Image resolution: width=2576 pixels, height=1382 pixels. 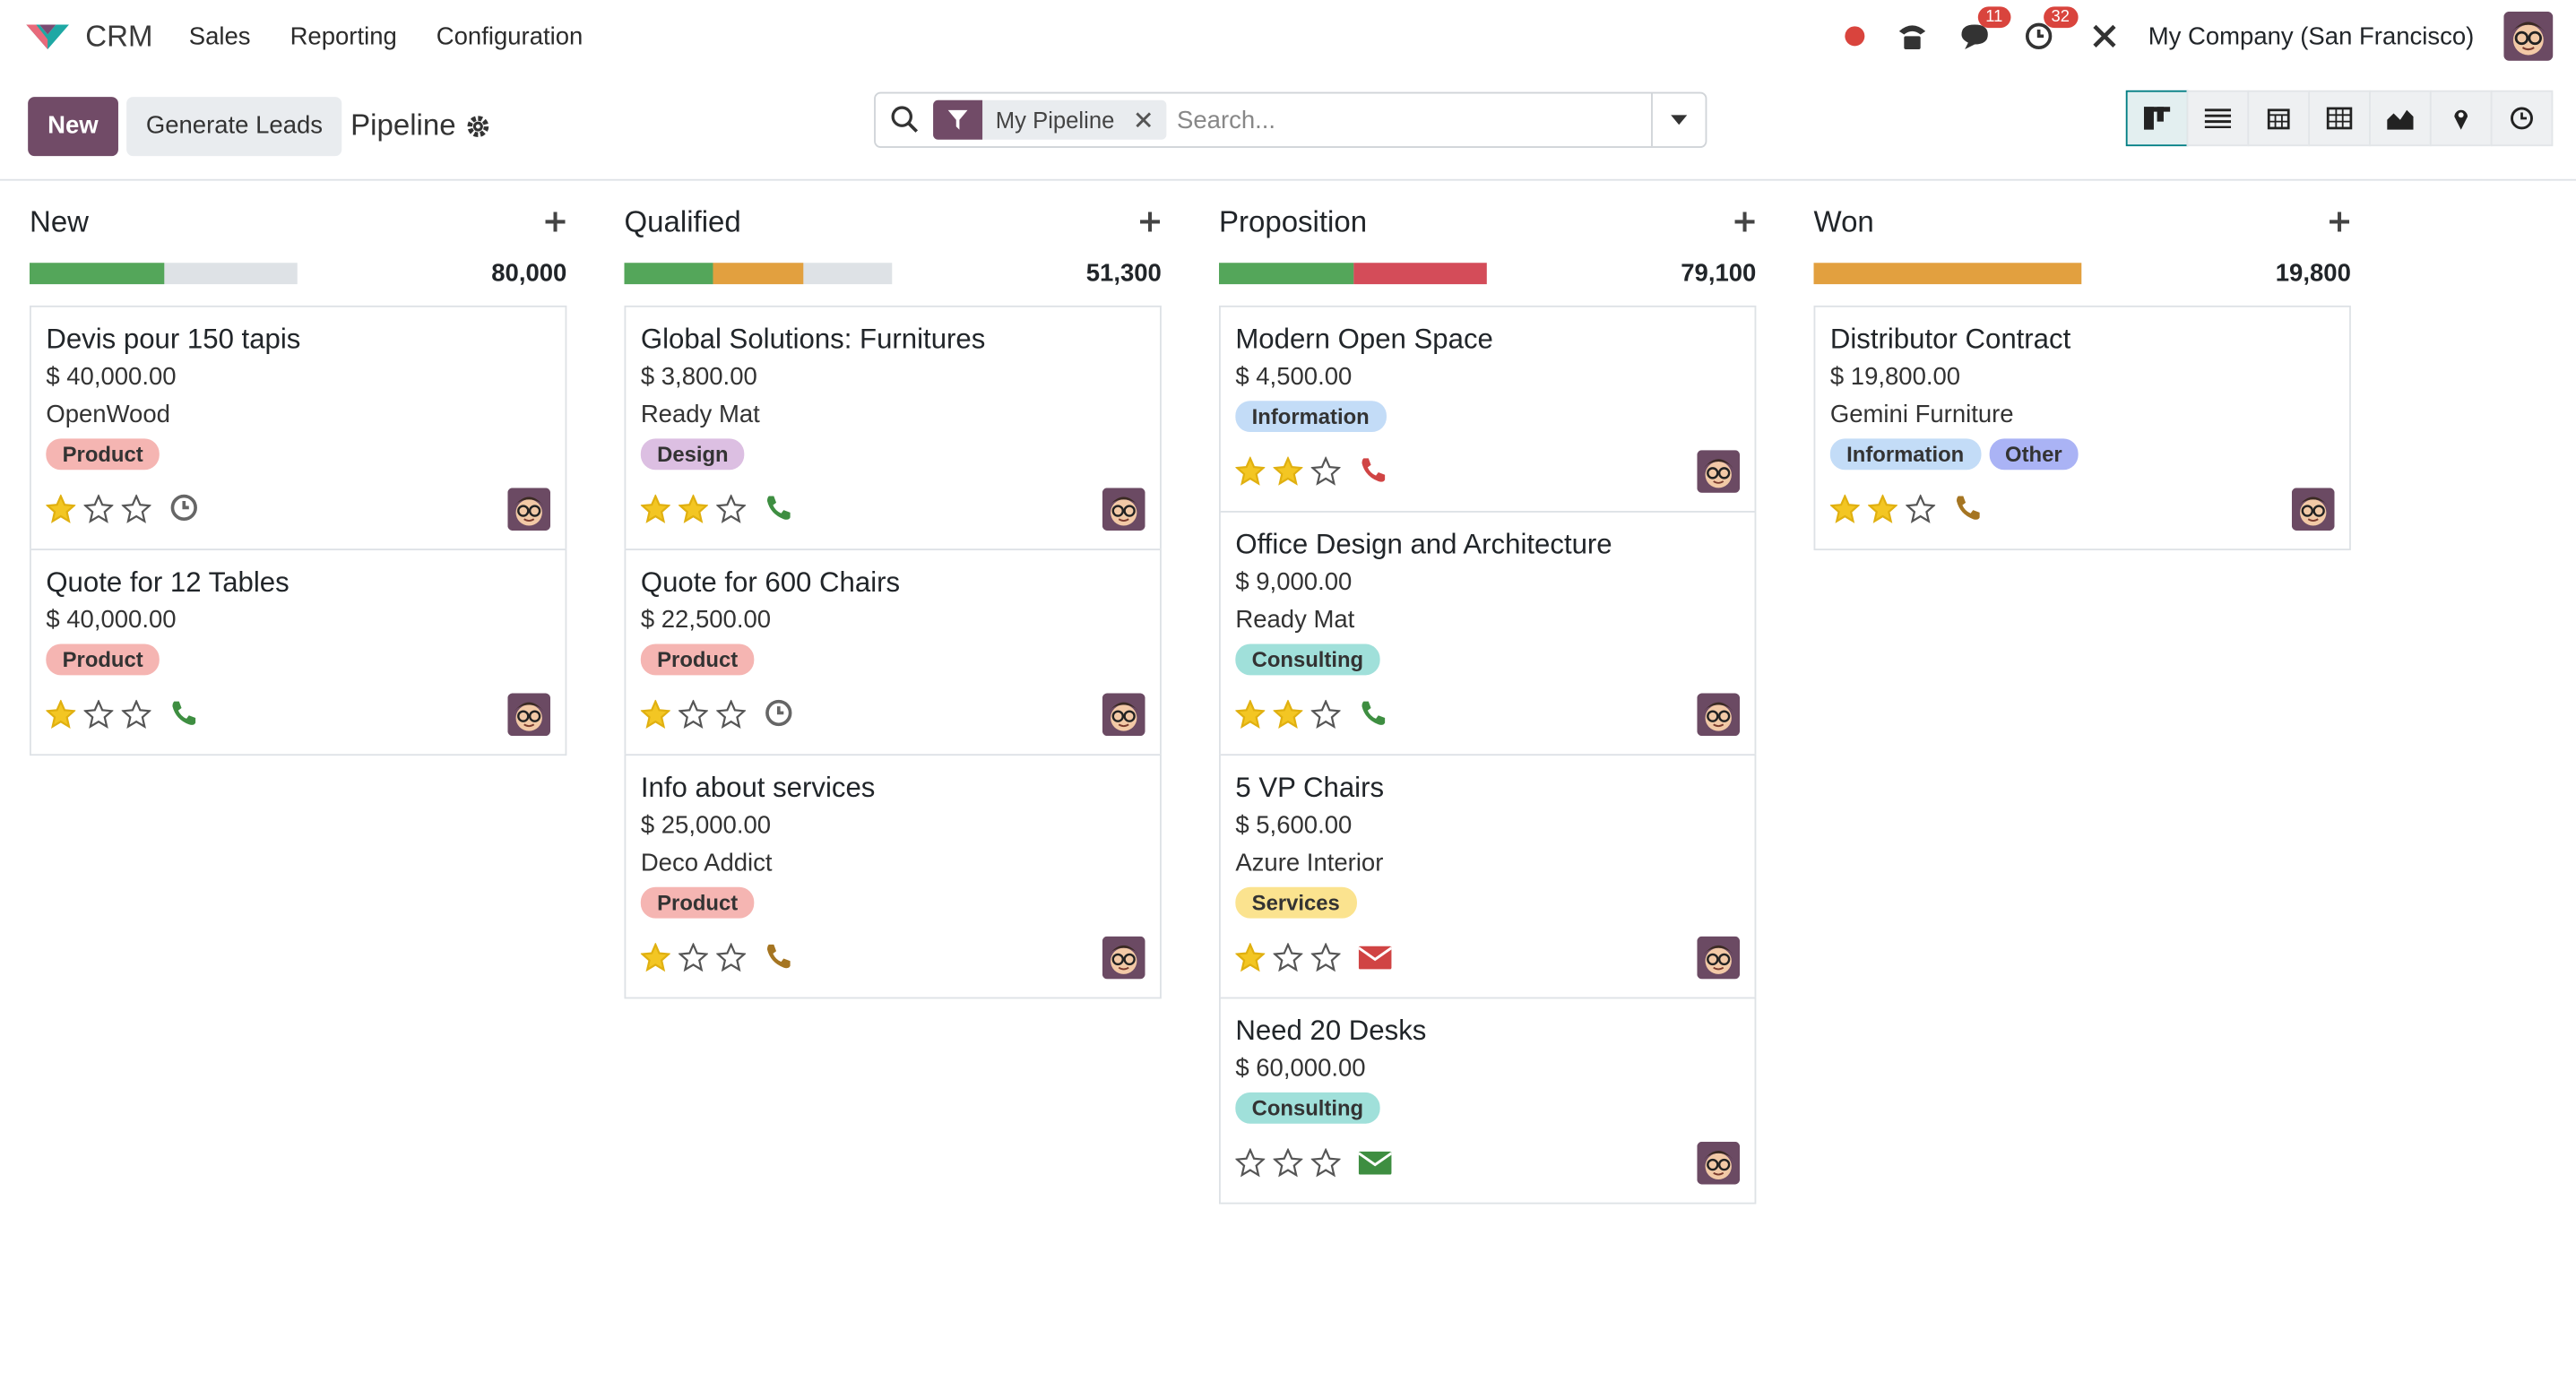 What do you see at coordinates (119, 35) in the screenshot?
I see `app-name: CRM` at bounding box center [119, 35].